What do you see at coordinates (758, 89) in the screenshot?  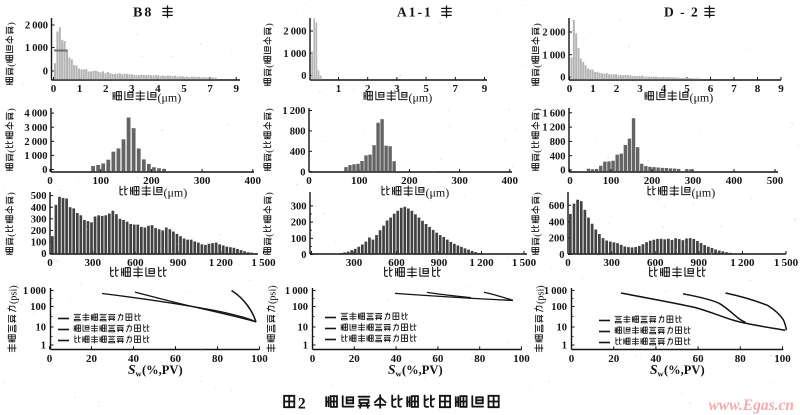 I see `svg-text: 8` at bounding box center [758, 89].